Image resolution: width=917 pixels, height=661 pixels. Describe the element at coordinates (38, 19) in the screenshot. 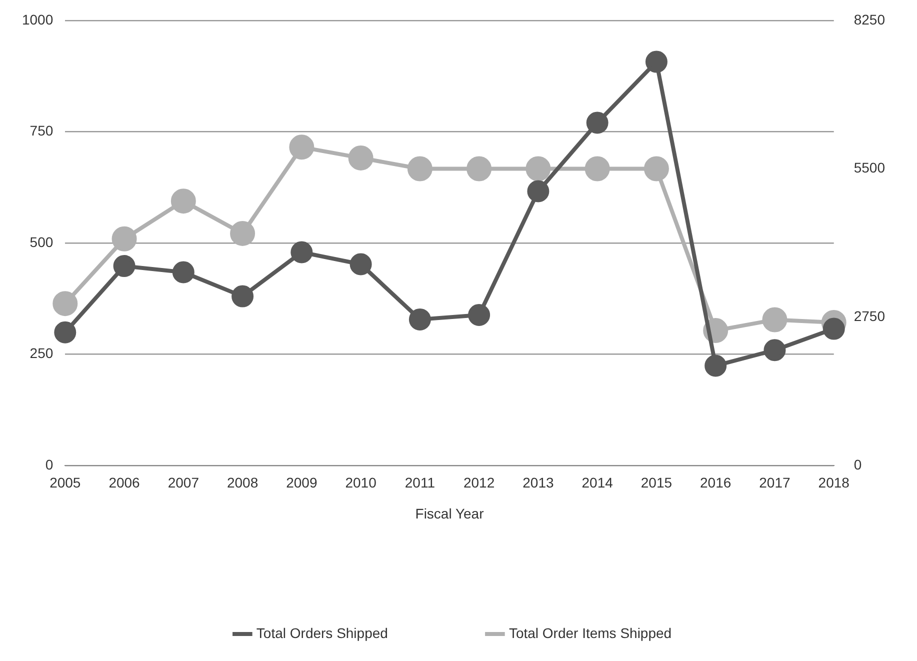

I see `y-tick-label: 1000` at that location.